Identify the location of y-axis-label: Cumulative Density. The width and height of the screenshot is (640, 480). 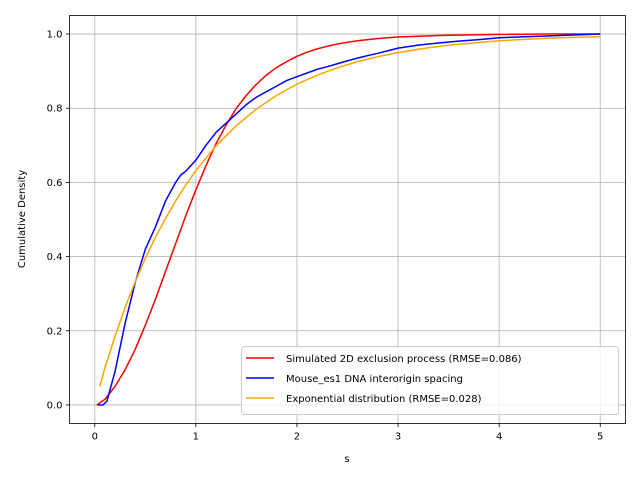
(22, 219).